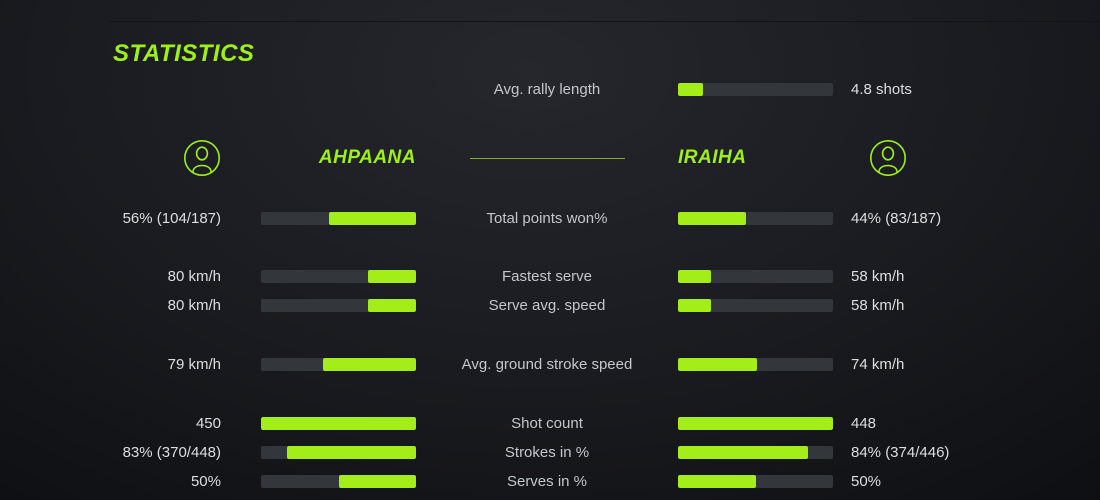 This screenshot has width=1100, height=500. What do you see at coordinates (547, 452) in the screenshot?
I see `stat-label: Strokes in %` at bounding box center [547, 452].